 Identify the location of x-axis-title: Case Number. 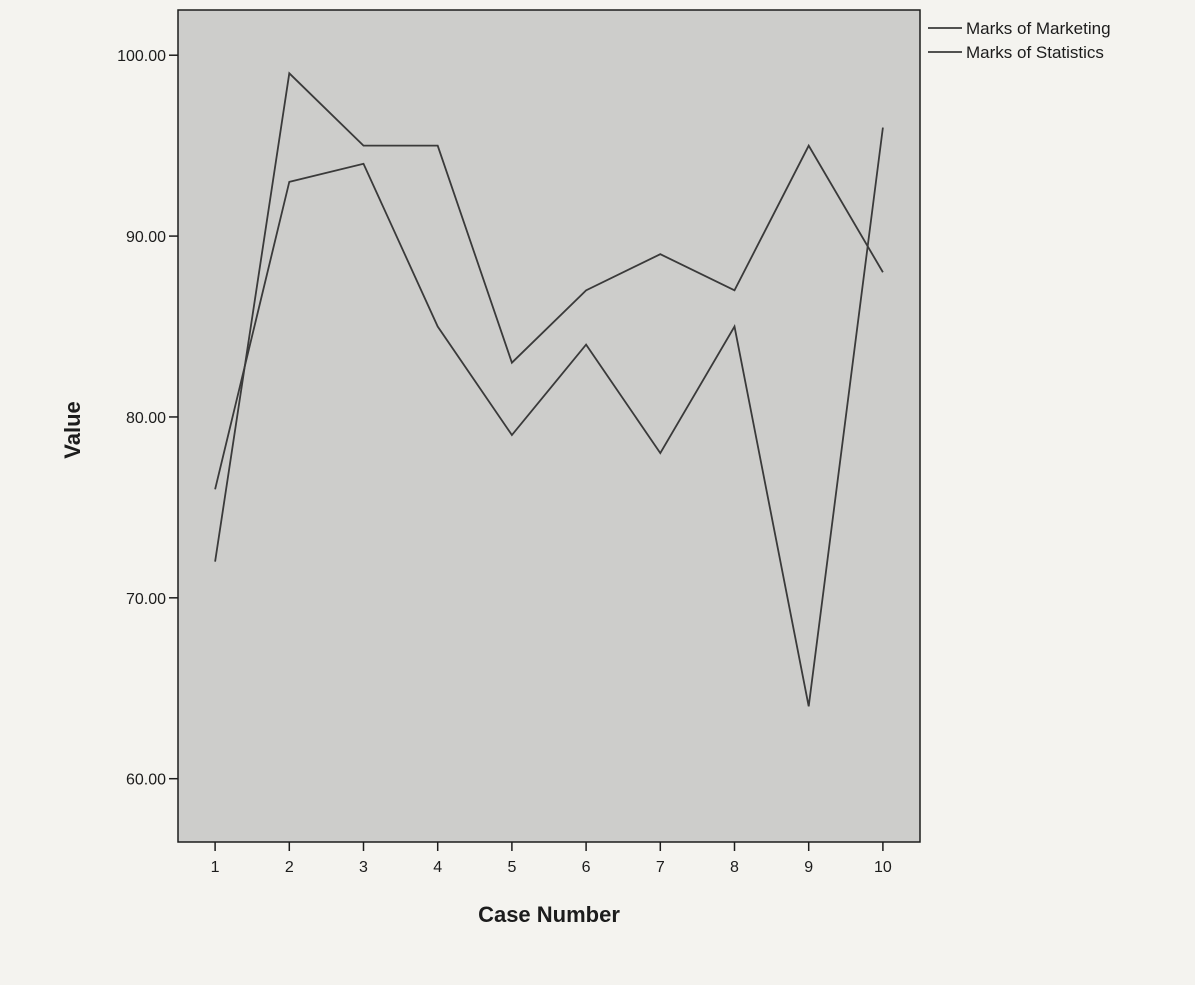
(549, 914).